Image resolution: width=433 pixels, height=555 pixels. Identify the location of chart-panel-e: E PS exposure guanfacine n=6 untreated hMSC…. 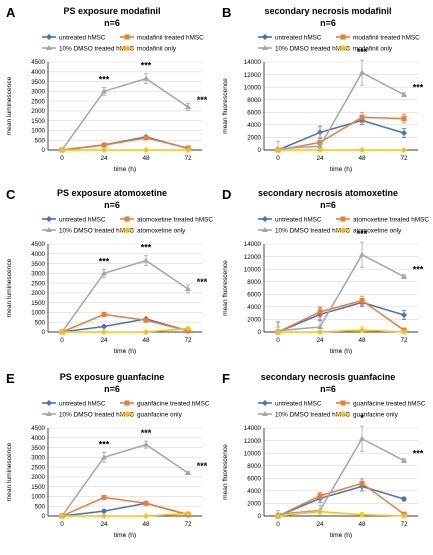
(108, 455).